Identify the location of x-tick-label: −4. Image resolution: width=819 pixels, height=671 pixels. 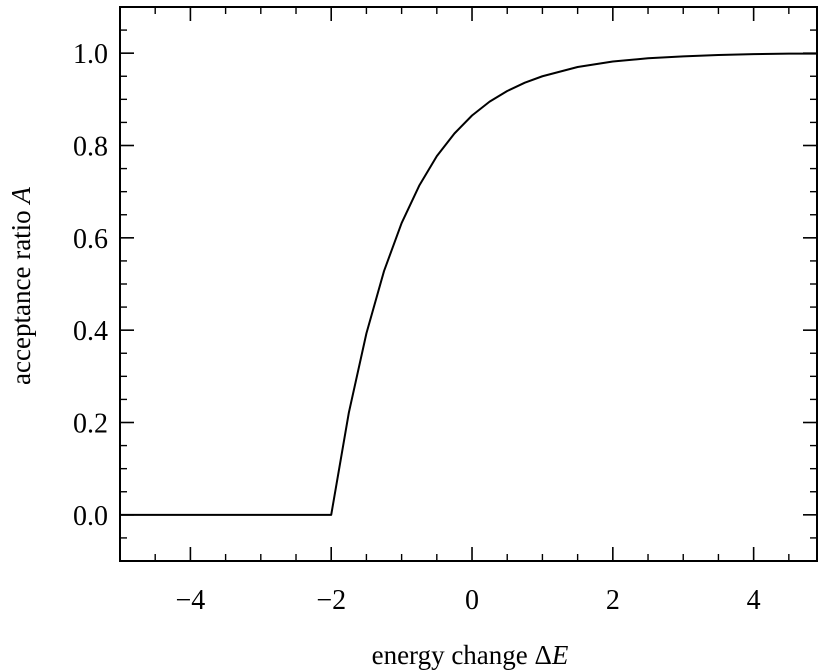
(191, 600).